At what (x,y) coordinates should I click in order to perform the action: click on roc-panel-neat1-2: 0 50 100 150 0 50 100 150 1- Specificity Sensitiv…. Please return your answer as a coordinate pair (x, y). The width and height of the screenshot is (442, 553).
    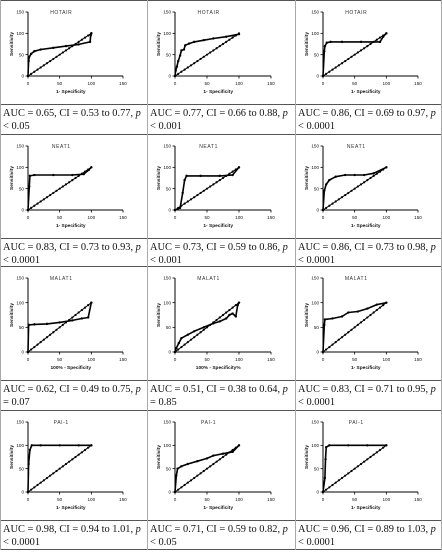
    Looking at the image, I should click on (221, 186).